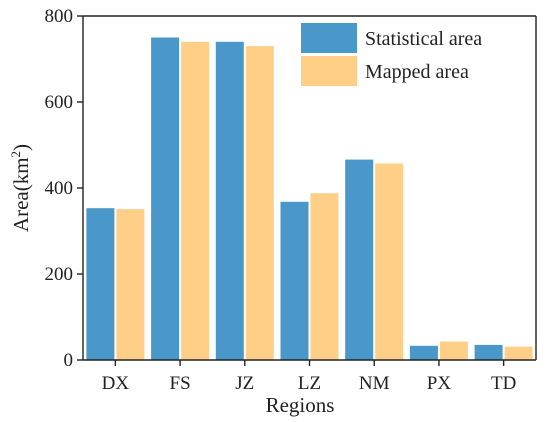  I want to click on bar-statistical-jz, so click(229, 201).